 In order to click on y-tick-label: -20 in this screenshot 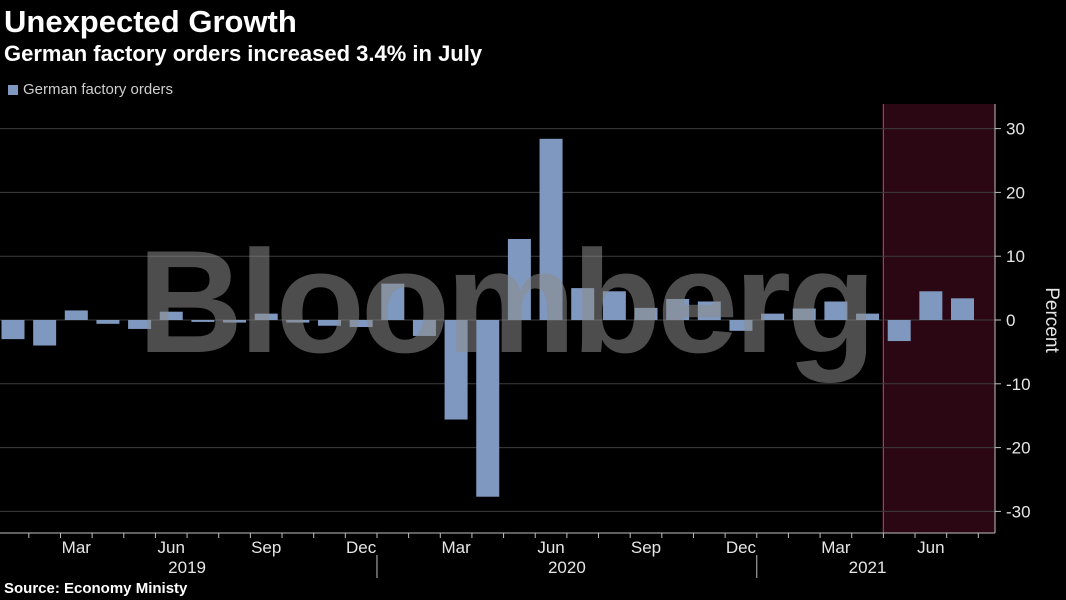, I will do `click(1018, 448)`.